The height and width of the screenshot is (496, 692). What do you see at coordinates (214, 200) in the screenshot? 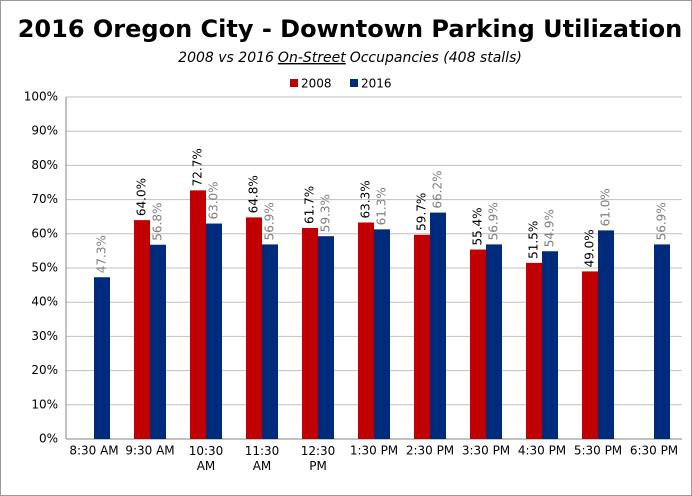
I see `value-label: 63.0%` at bounding box center [214, 200].